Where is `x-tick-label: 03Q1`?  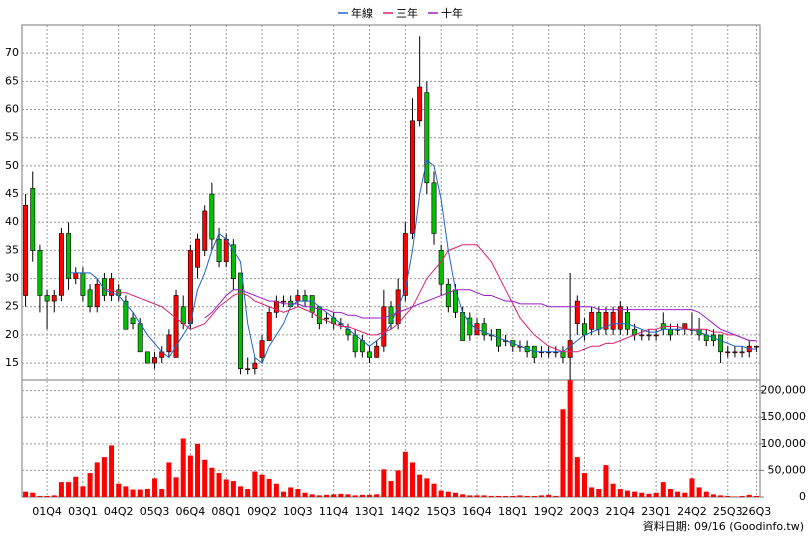 x-tick-label: 03Q1 is located at coordinates (83, 511).